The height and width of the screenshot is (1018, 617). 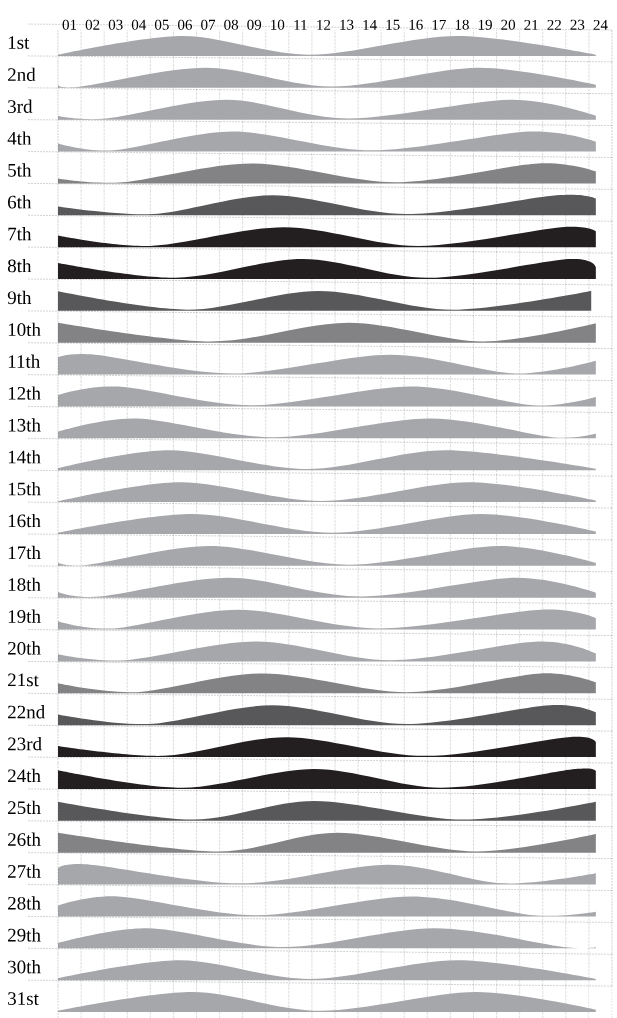 What do you see at coordinates (24, 552) in the screenshot?
I see `chart-title: 17th` at bounding box center [24, 552].